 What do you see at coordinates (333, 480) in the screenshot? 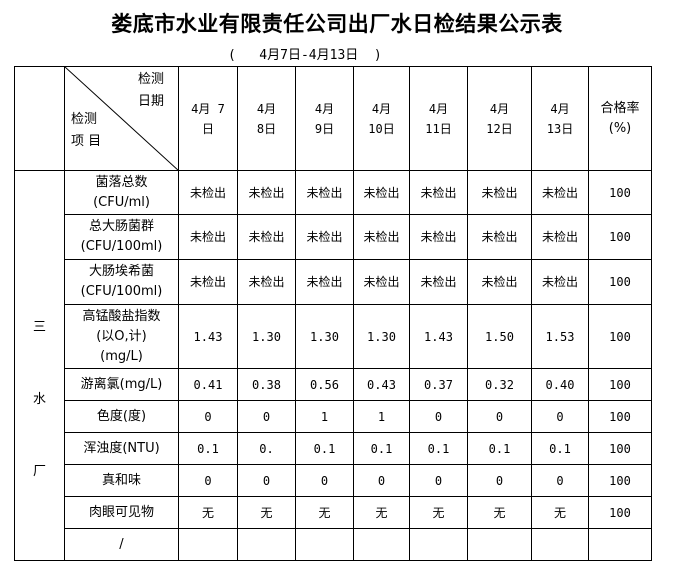
I see `table-row: 真和味 0 0 0 0 0 0 0 100` at bounding box center [333, 480].